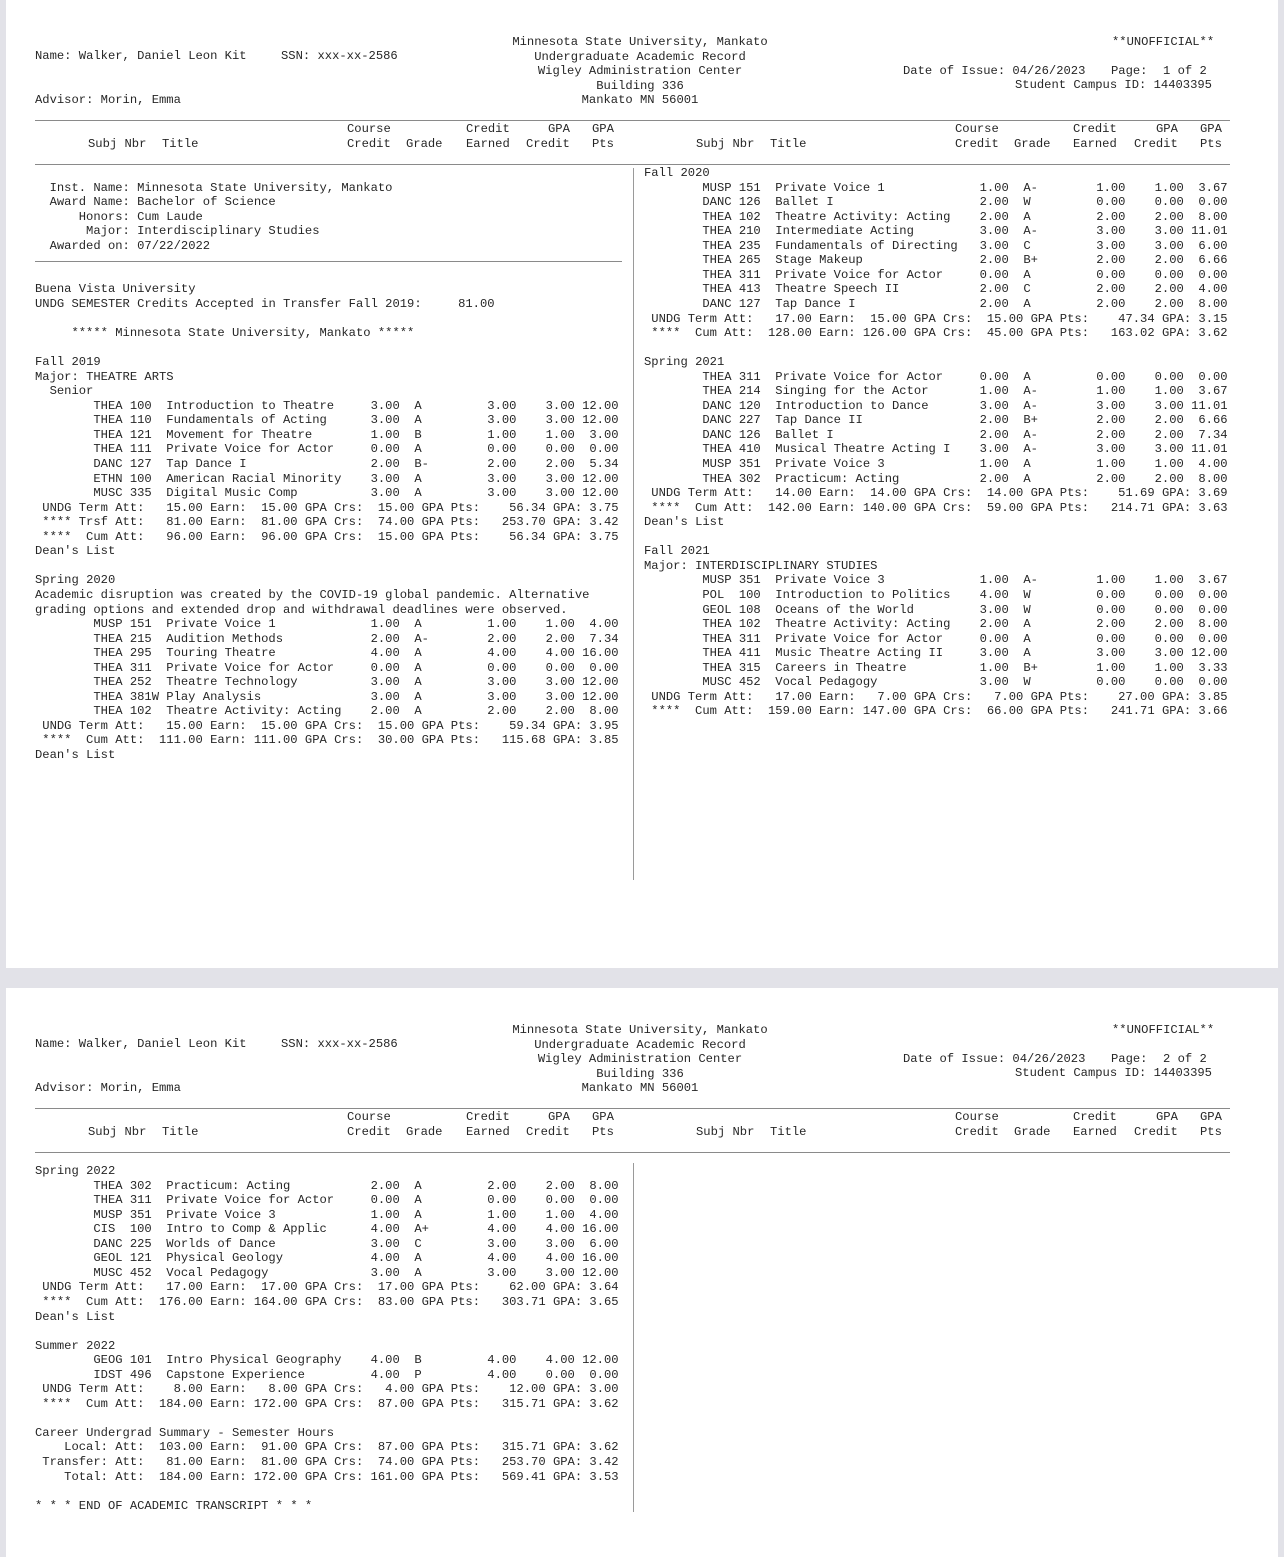 The height and width of the screenshot is (1557, 1284). I want to click on course-number: 214, so click(749, 391).